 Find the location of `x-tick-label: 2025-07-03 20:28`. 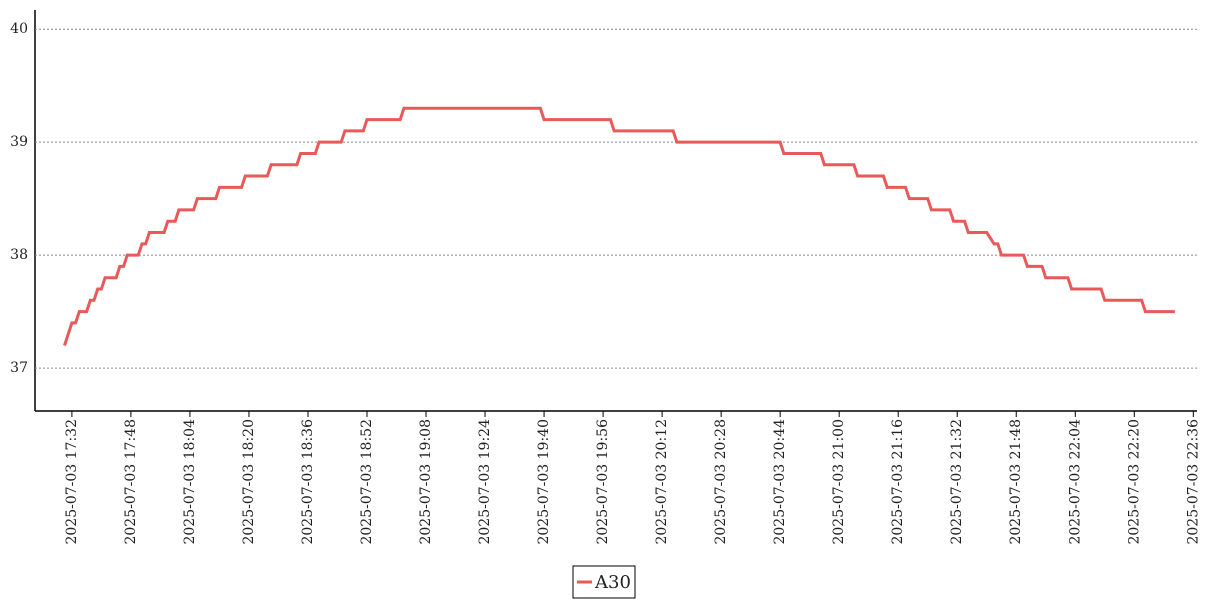

x-tick-label: 2025-07-03 20:28 is located at coordinates (721, 482).